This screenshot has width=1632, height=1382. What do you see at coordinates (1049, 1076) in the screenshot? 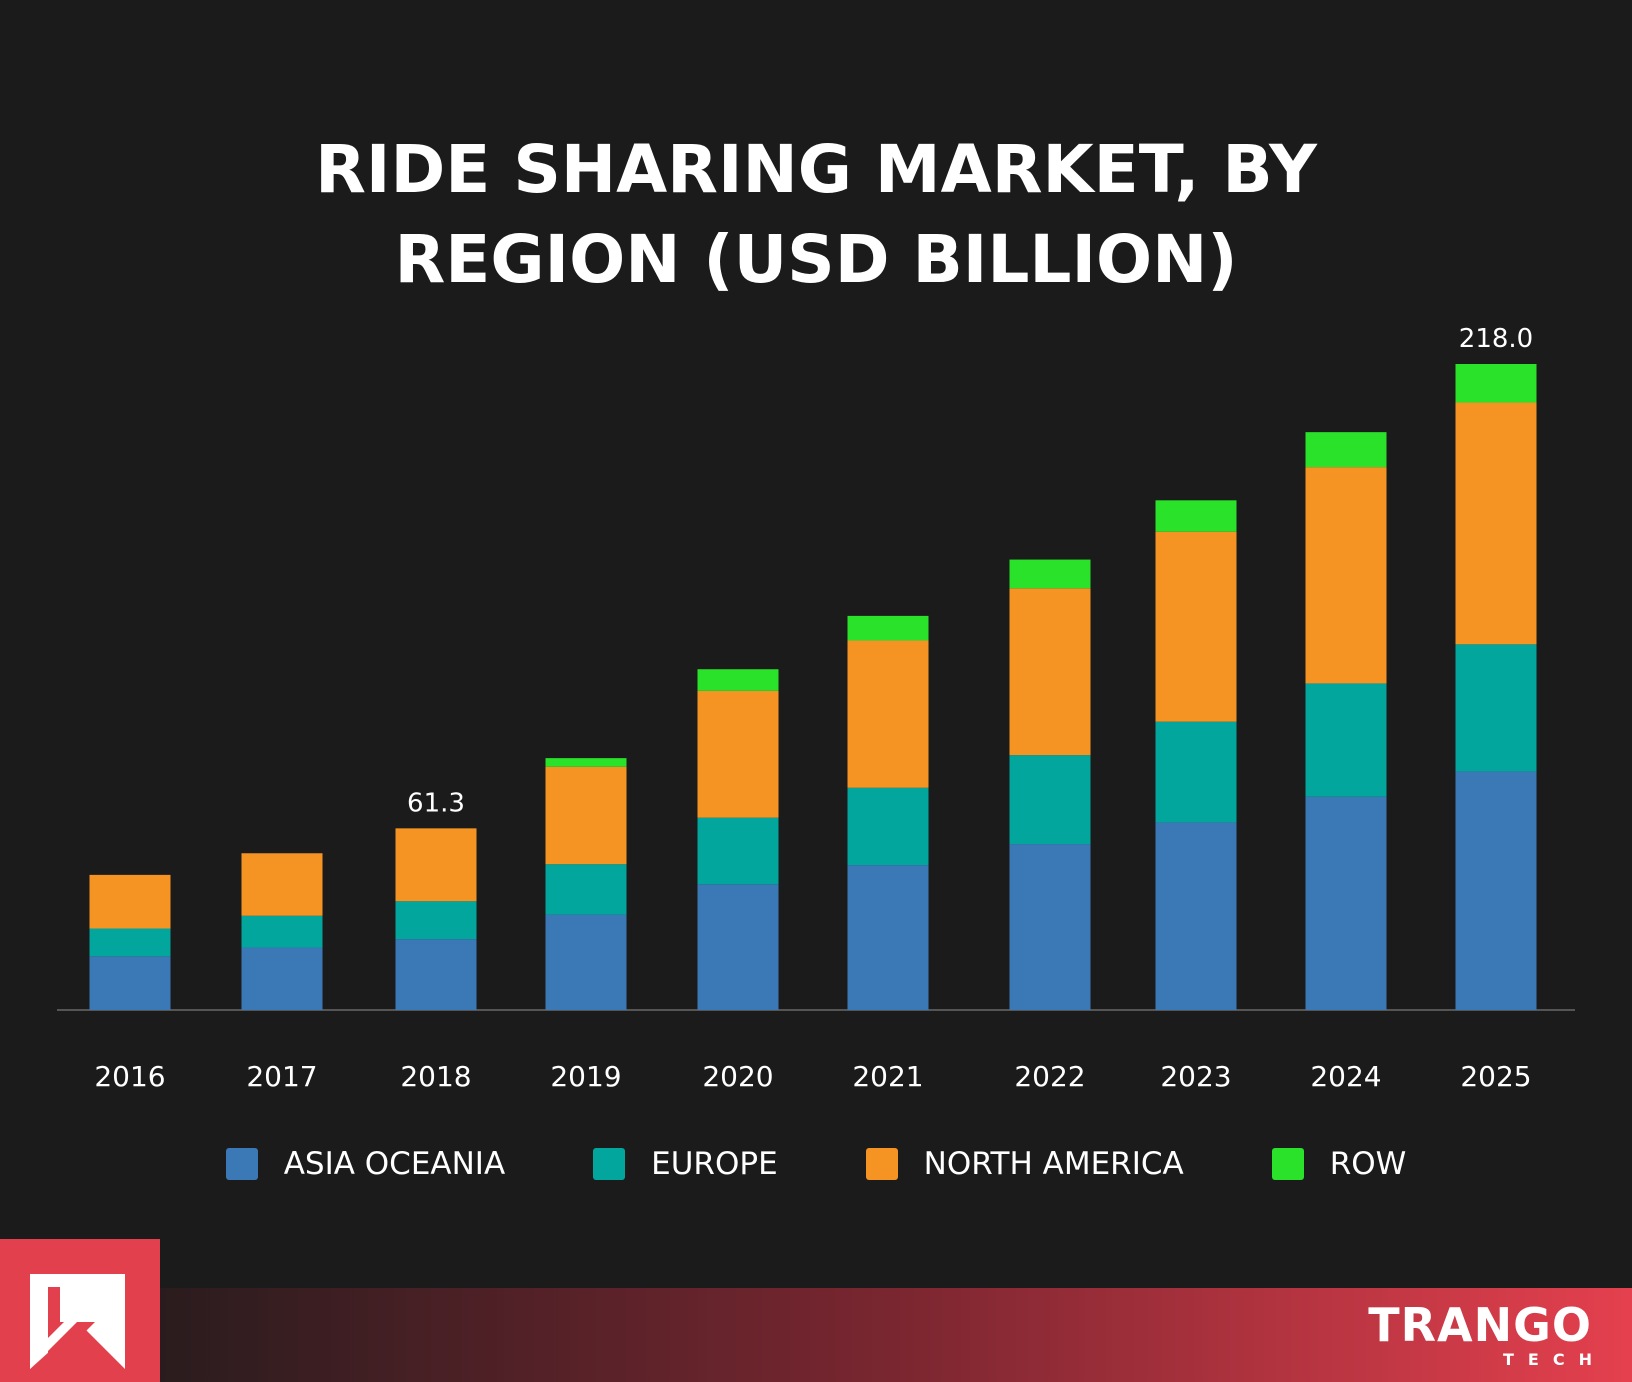
I see `x-tick-label: 2022` at bounding box center [1049, 1076].